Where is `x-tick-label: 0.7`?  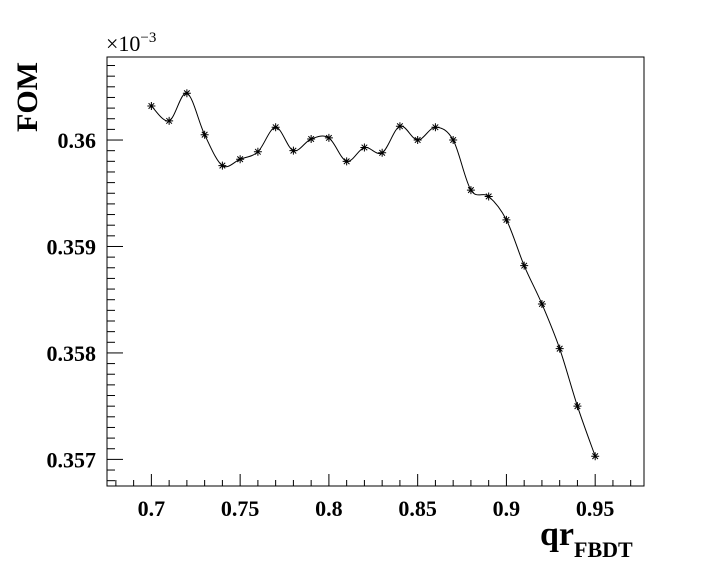
x-tick-label: 0.7 is located at coordinates (152, 508).